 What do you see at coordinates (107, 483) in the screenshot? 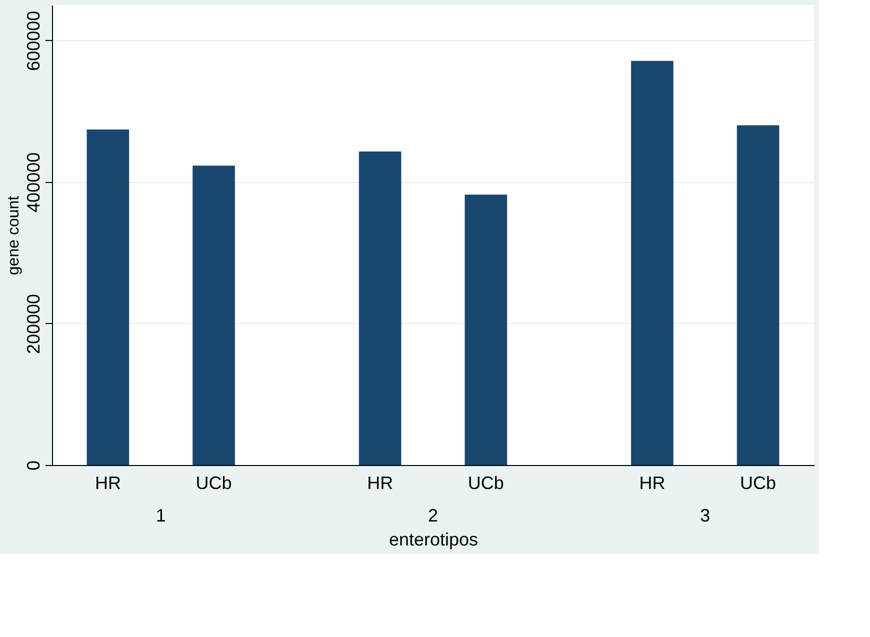
I see `series-label: HR` at bounding box center [107, 483].